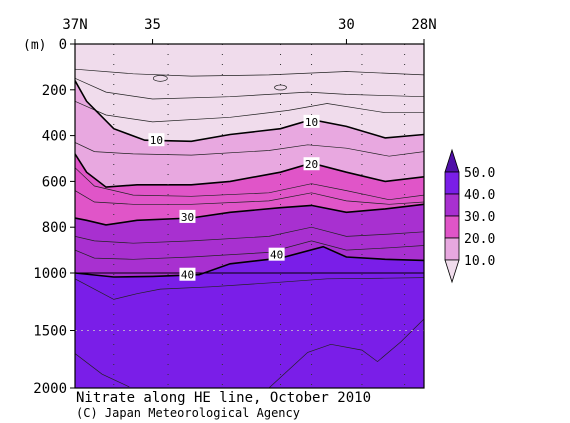  I want to click on y-tick-label: 1000, so click(50, 274).